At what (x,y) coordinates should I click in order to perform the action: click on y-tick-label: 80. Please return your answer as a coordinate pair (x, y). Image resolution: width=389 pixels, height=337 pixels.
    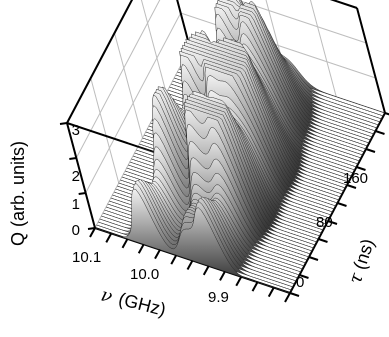
    Looking at the image, I should click on (324, 222).